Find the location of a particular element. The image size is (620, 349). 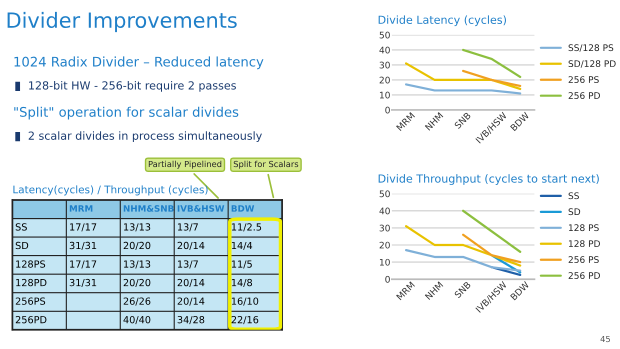

text: 1024 Radix Divider – Reduced latency is located at coordinates (139, 63).